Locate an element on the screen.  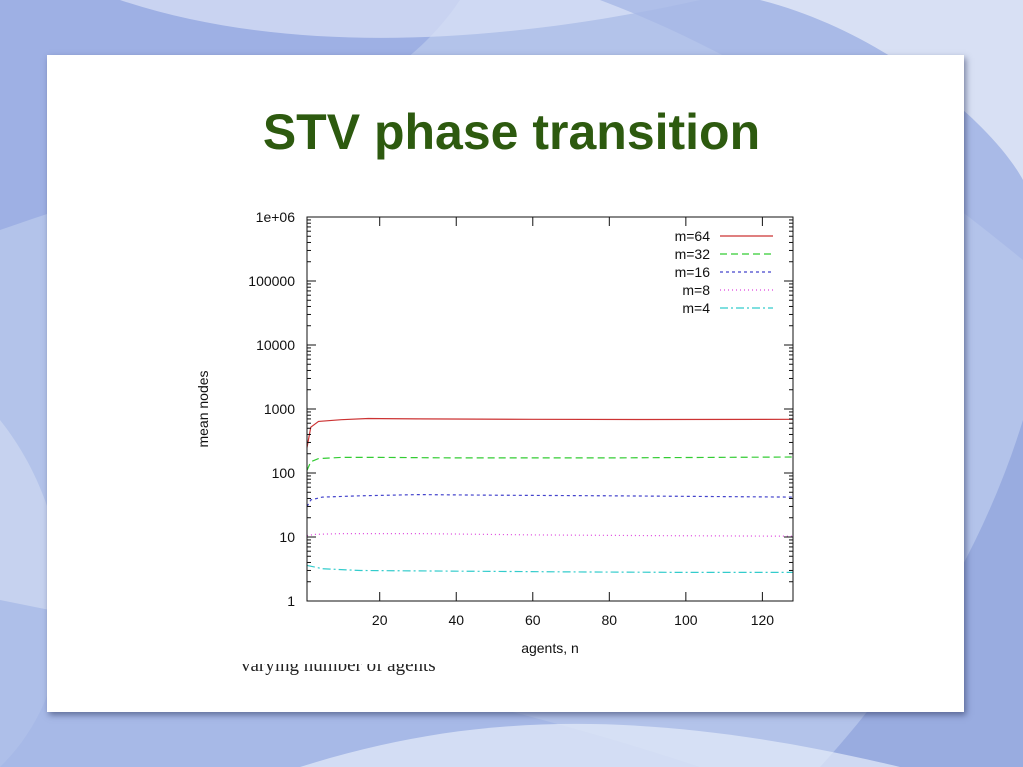
legend-label: m=4 is located at coordinates (696, 308).